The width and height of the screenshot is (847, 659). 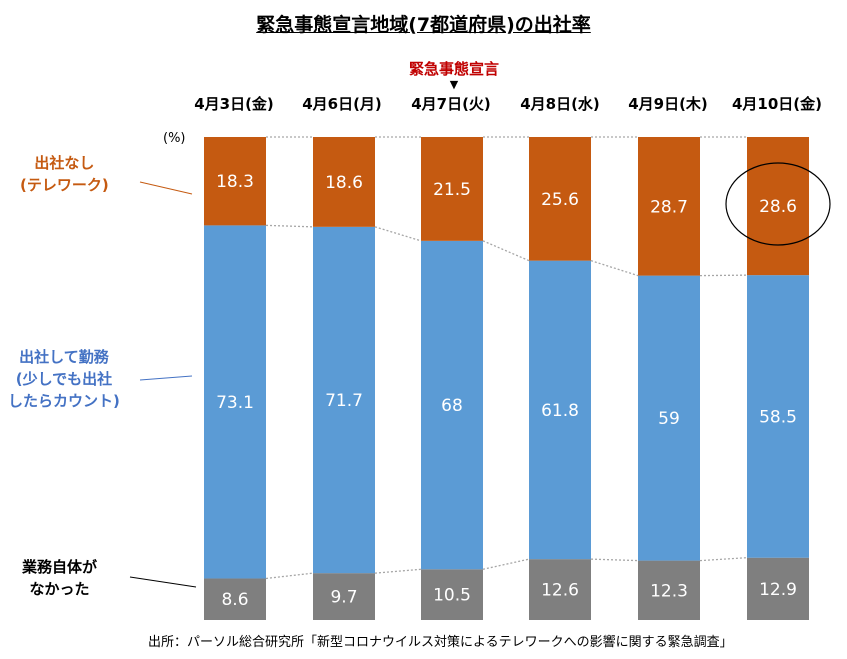 I want to click on emergency-declaration-label: 緊急事態宣言, so click(x=453, y=69).